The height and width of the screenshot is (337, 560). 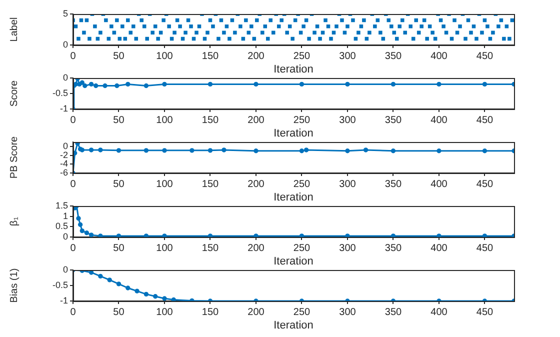 I want to click on y-tick-label: 1.5, so click(x=61, y=205).